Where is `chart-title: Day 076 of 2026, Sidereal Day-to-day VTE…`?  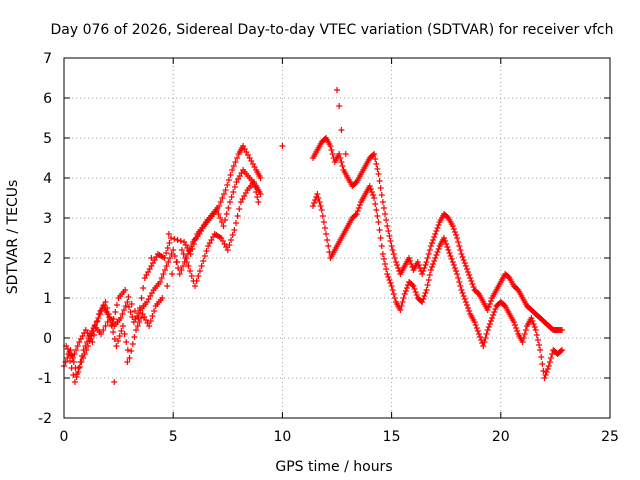
chart-title: Day 076 of 2026, Sidereal Day-to-day VTE… is located at coordinates (331, 30).